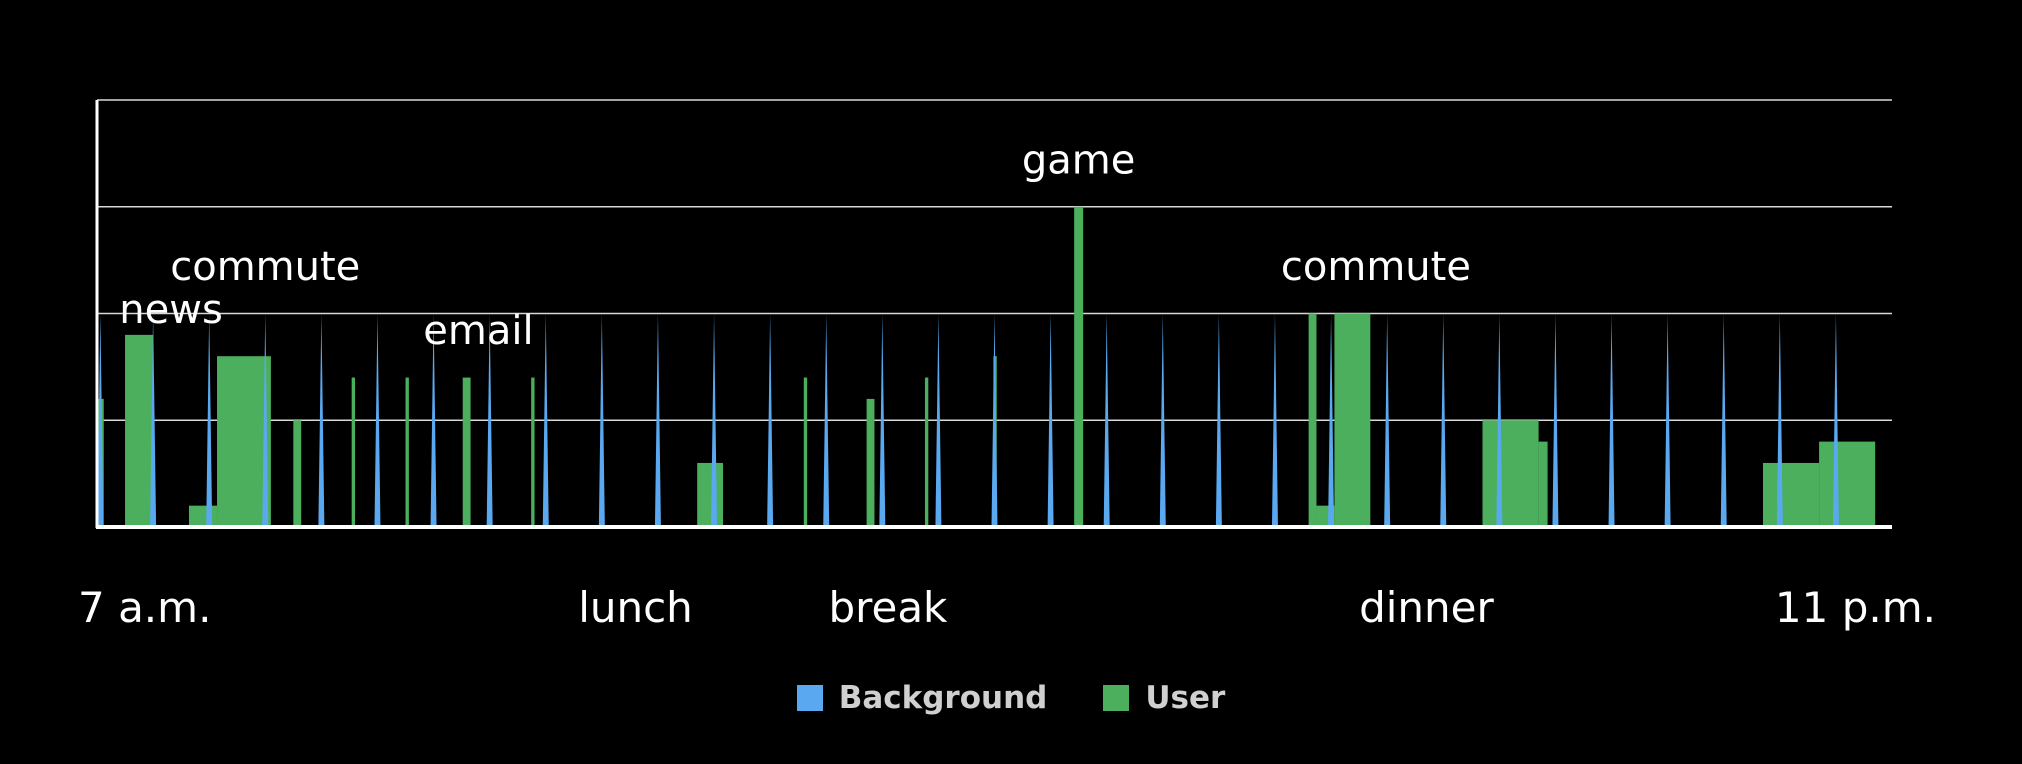 The image size is (2022, 764). I want to click on legend-label-user: User, so click(1185, 698).